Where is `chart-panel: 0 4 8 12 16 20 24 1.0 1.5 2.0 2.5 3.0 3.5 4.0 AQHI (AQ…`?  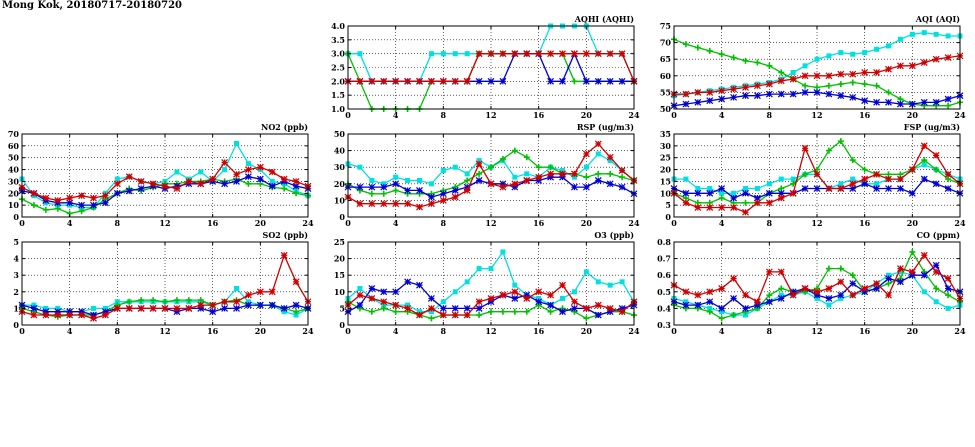
chart-panel: 0 4 8 12 16 20 24 1.0 1.5 2.0 2.5 3.0 3.5 4.0 AQHI (AQ… is located at coordinates (485, 67).